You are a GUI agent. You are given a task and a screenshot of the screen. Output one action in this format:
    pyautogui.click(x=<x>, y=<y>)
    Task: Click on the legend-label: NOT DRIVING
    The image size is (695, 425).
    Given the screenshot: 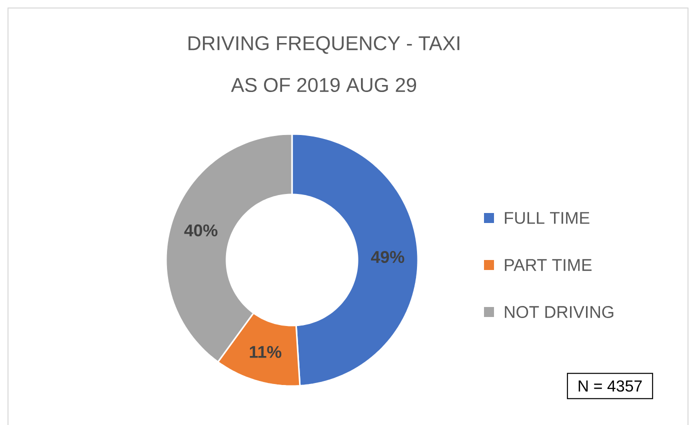 What is the action you would take?
    pyautogui.click(x=559, y=312)
    